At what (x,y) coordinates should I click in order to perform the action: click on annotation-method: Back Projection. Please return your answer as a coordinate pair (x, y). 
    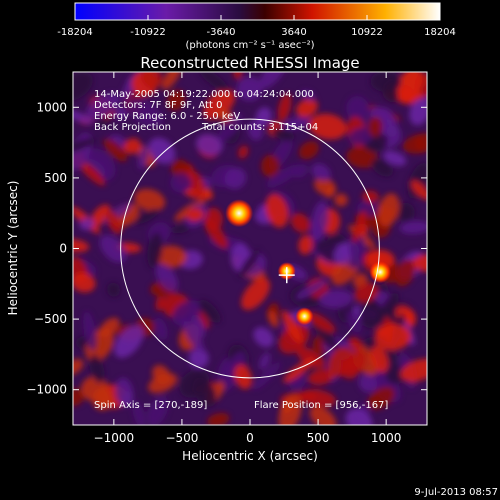
    Looking at the image, I should click on (132, 127).